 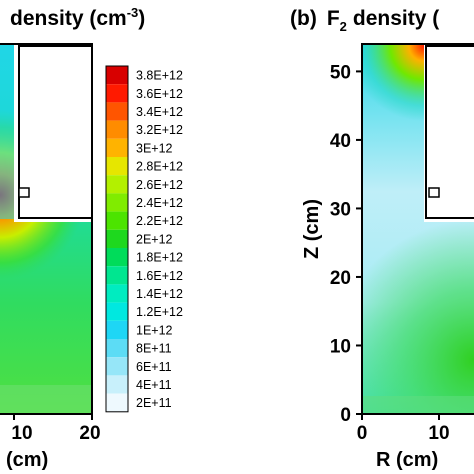 I want to click on panel-b-ytick-label: 0, so click(x=345, y=415).